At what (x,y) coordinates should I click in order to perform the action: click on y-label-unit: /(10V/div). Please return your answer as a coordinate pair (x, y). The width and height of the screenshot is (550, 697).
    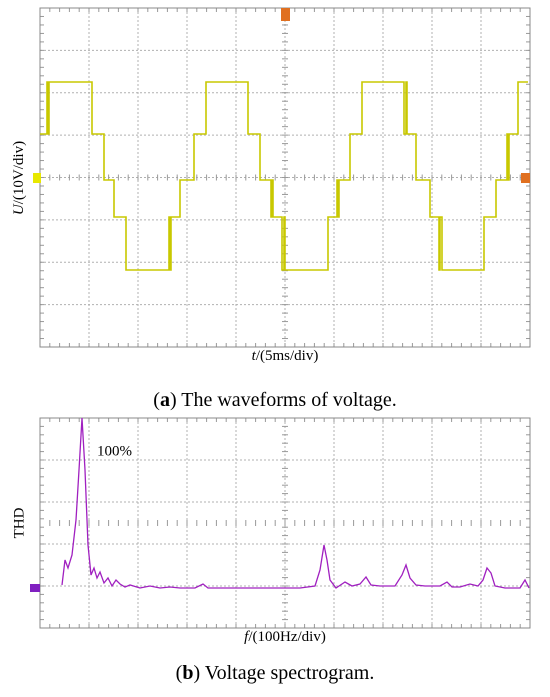
    Looking at the image, I should click on (19, 172).